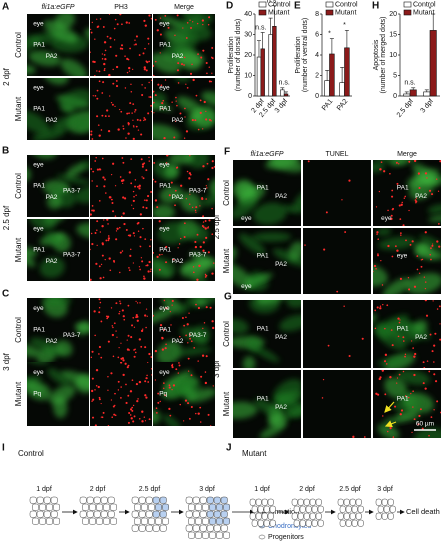 The height and width of the screenshot is (550, 443). What do you see at coordinates (346, 4) in the screenshot?
I see `legend-label: Control` at bounding box center [346, 4].